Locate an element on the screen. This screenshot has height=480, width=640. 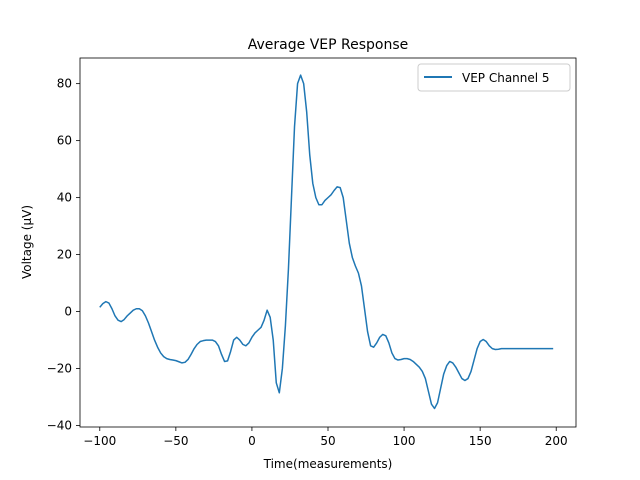
y-tick-label: −20 is located at coordinates (59, 369).